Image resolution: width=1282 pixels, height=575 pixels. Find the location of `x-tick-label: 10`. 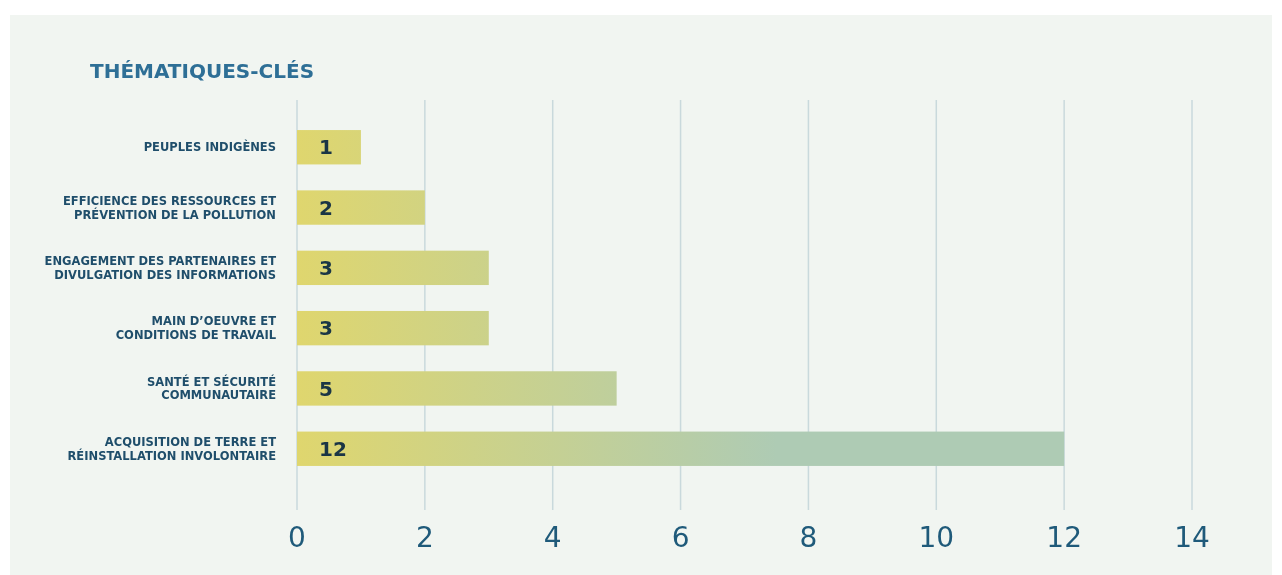

x-tick-label: 10 is located at coordinates (936, 537).